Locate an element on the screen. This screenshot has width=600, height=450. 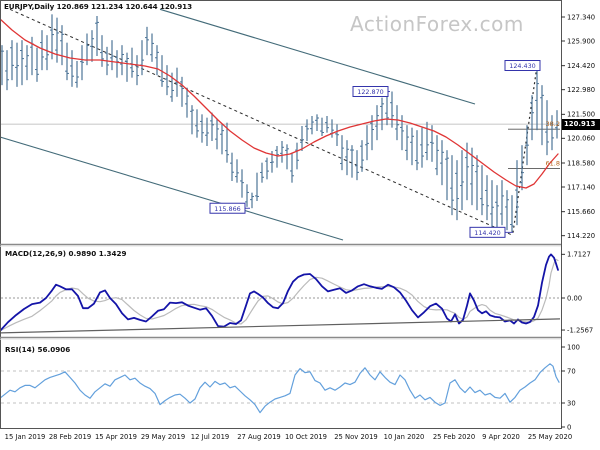
symbol-timeframe-label: EURJPY,Daily is located at coordinates (29, 6).